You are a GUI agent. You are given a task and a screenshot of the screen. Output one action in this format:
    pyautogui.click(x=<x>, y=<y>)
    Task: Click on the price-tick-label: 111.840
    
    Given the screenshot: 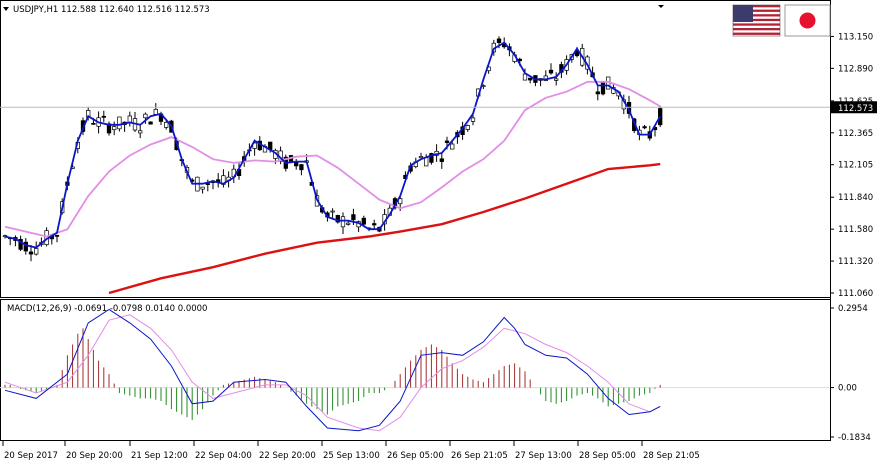 What is the action you would take?
    pyautogui.click(x=855, y=198)
    